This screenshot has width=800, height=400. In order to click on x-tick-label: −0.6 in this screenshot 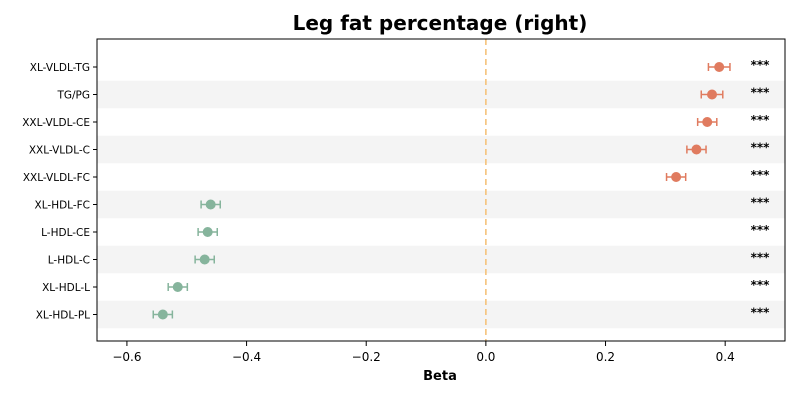, I will do `click(126, 357)`.